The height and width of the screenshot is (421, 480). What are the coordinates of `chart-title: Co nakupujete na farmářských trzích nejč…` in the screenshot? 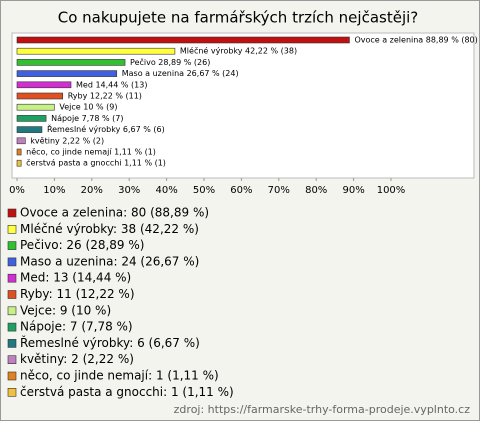 It's located at (238, 18).